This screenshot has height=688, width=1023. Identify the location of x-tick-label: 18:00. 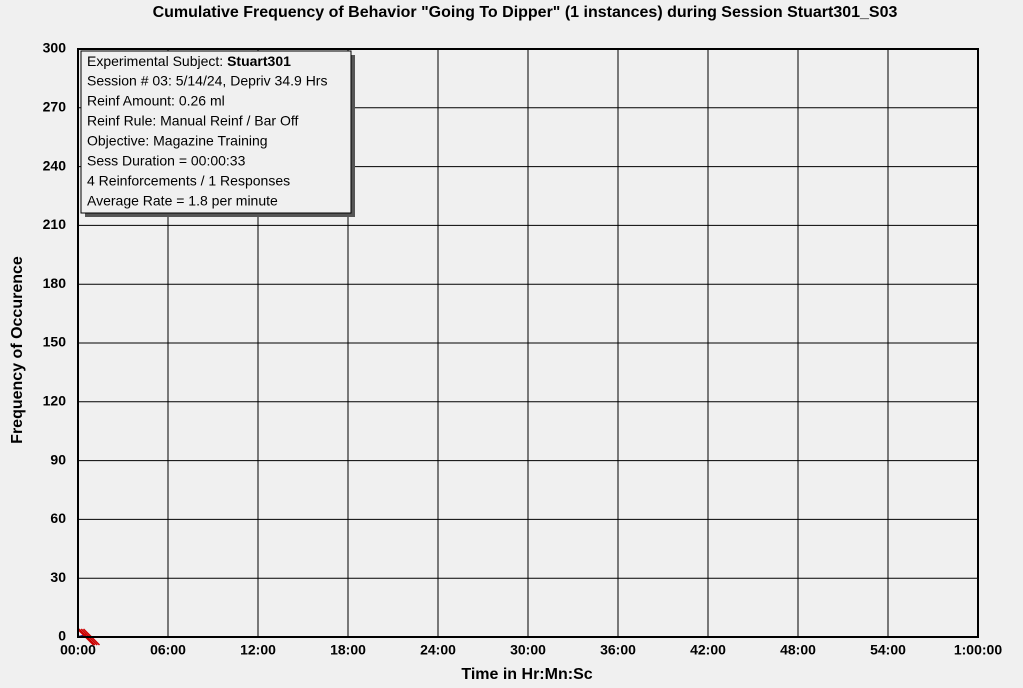
(348, 650).